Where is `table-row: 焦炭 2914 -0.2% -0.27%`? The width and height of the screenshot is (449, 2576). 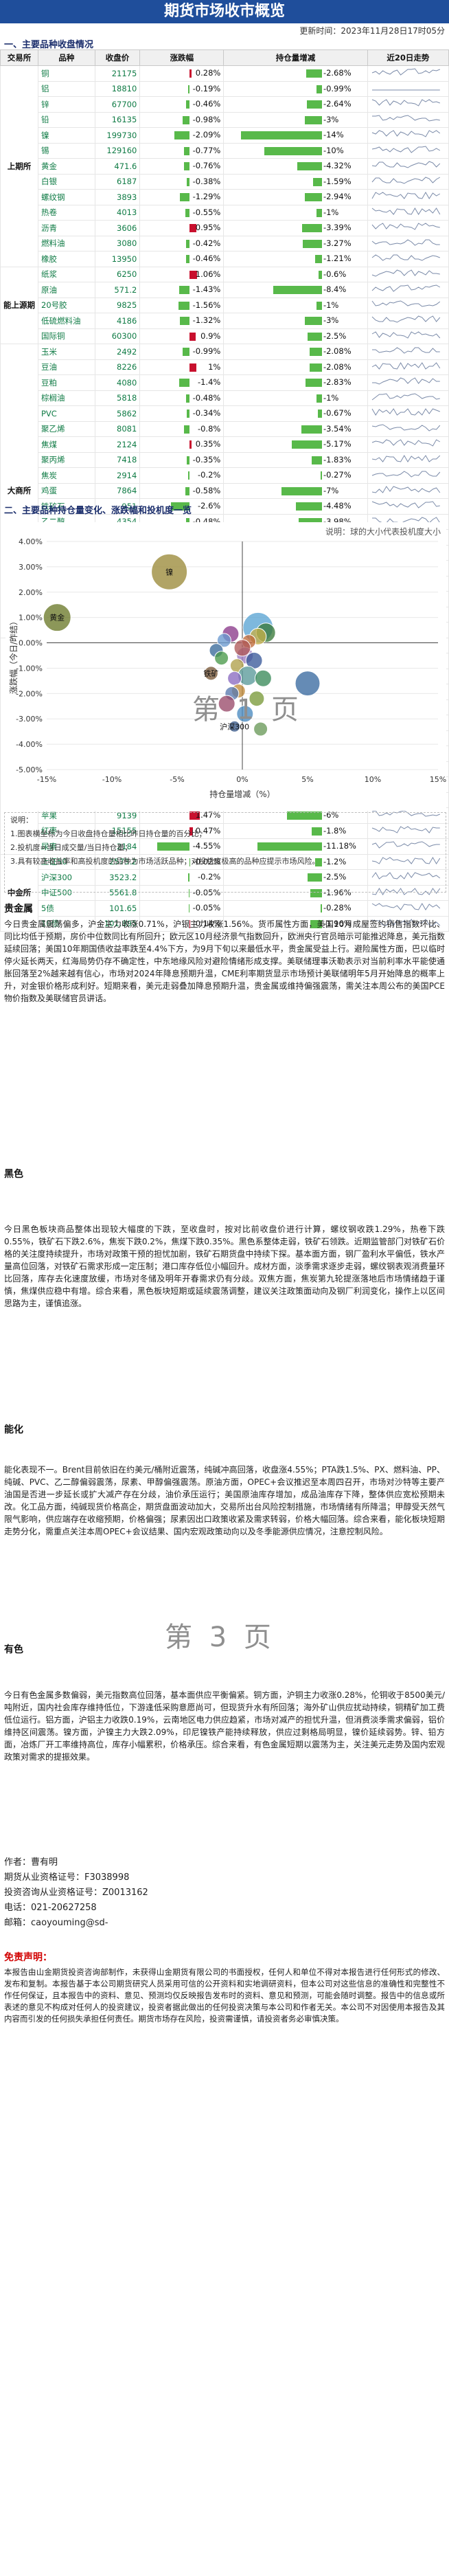
table-row: 焦炭 2914 -0.2% -0.27% is located at coordinates (225, 476).